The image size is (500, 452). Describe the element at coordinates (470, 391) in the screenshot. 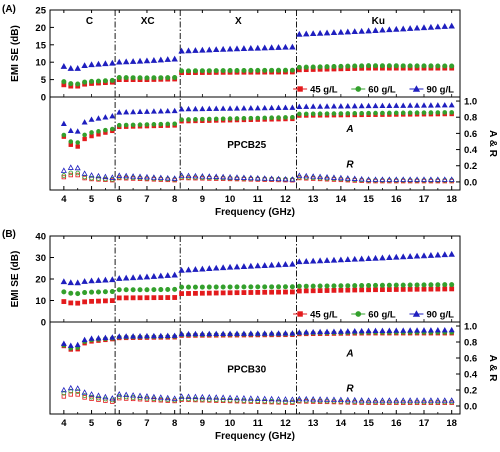

I see `bottom-y-tick-label: 0.2` at that location.